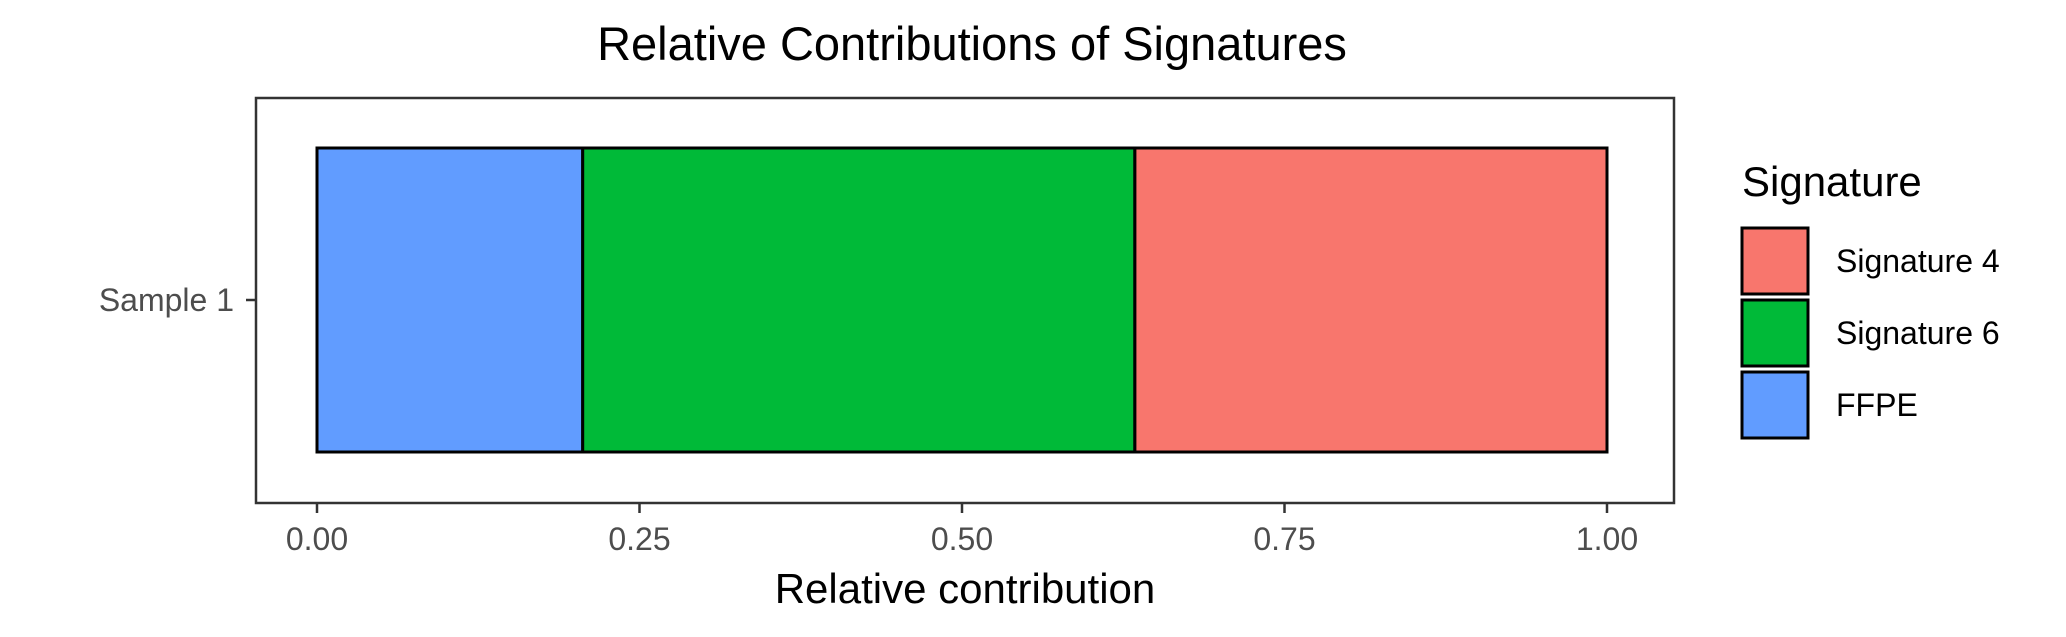  I want to click on y-tick-label: Sample 1, so click(166, 300).